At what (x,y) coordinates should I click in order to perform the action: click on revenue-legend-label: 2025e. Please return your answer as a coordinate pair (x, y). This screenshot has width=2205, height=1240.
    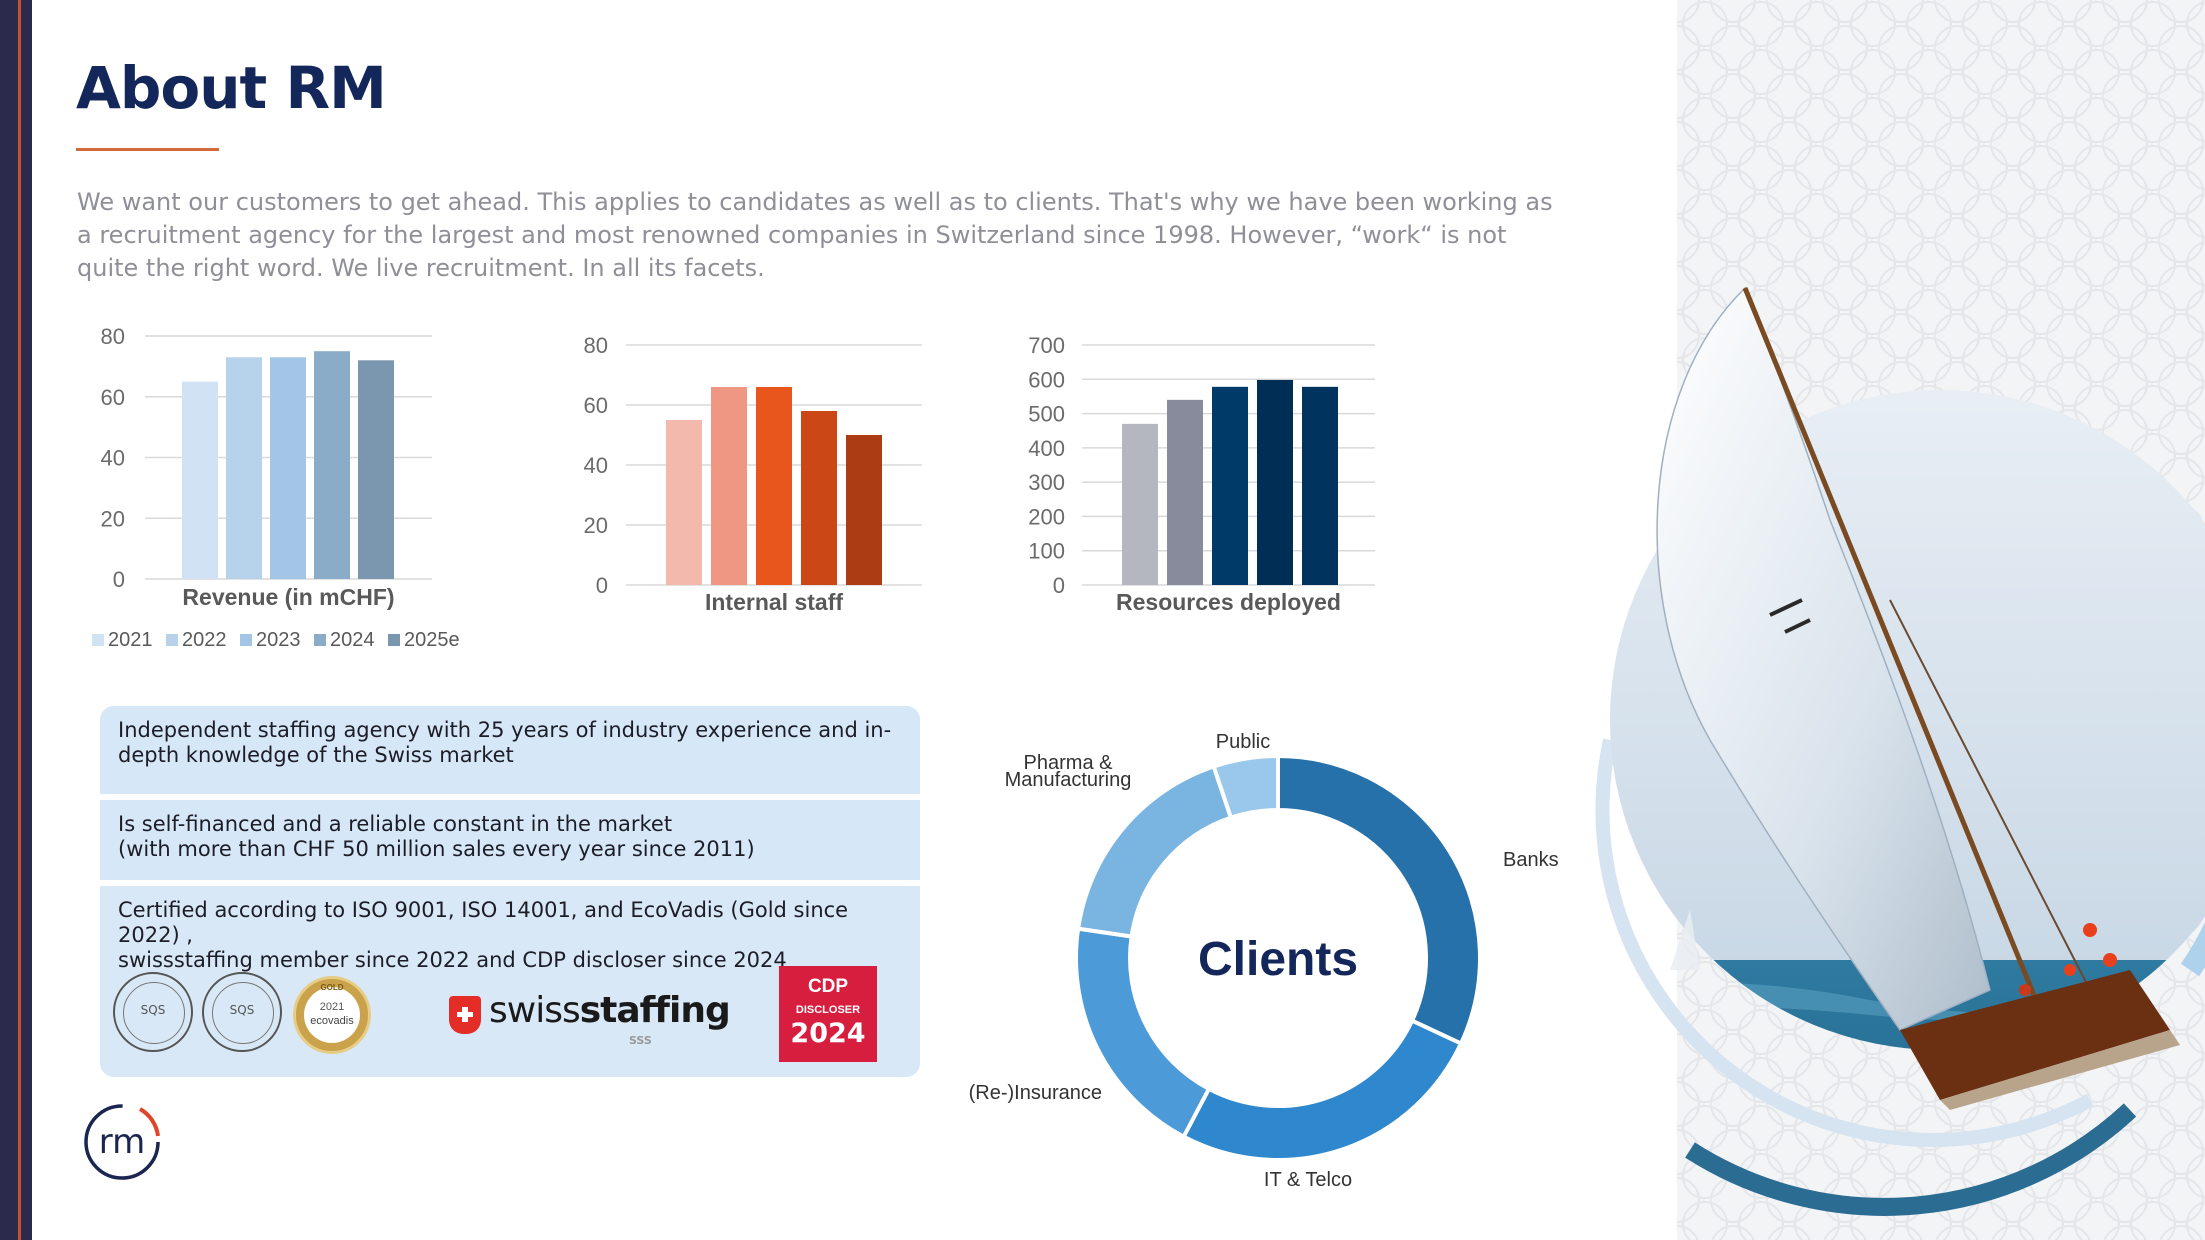
    Looking at the image, I should click on (432, 640).